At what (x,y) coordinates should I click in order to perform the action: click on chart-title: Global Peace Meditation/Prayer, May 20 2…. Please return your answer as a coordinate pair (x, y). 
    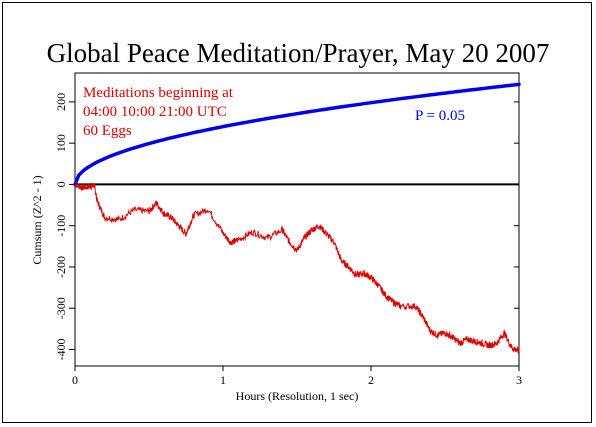
    Looking at the image, I should click on (298, 53).